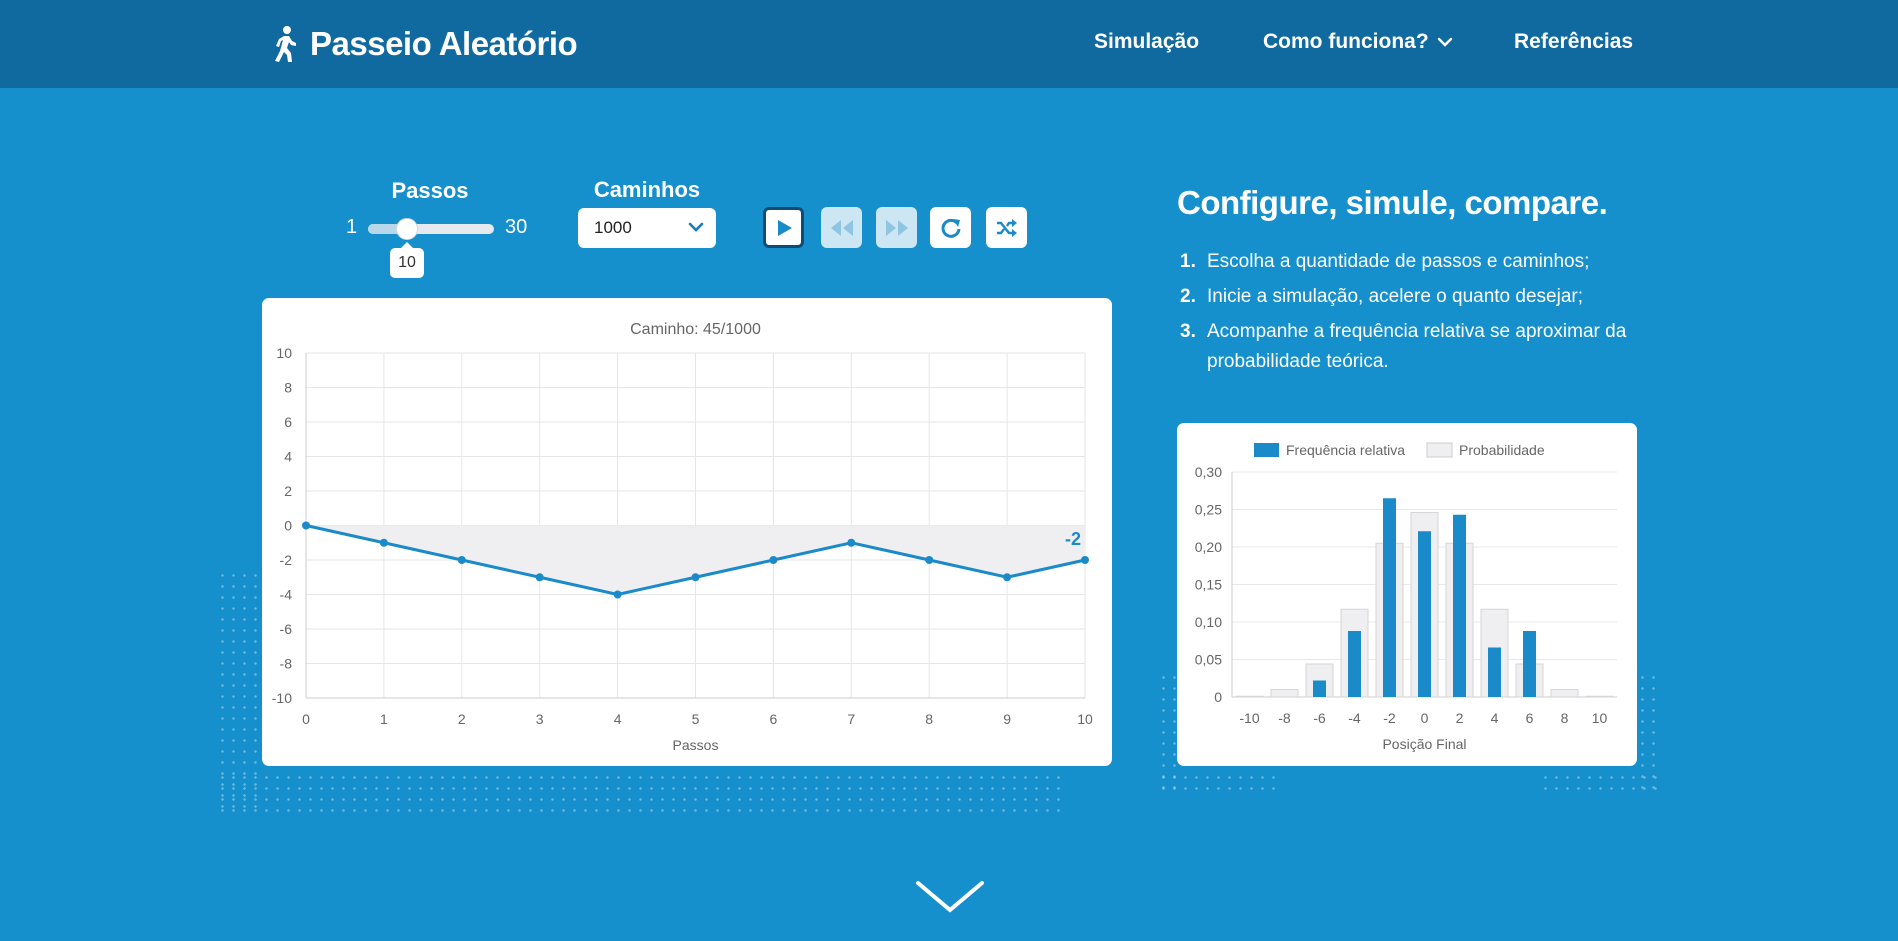  Describe the element at coordinates (851, 719) in the screenshot. I see `x-tick-label: 7` at that location.